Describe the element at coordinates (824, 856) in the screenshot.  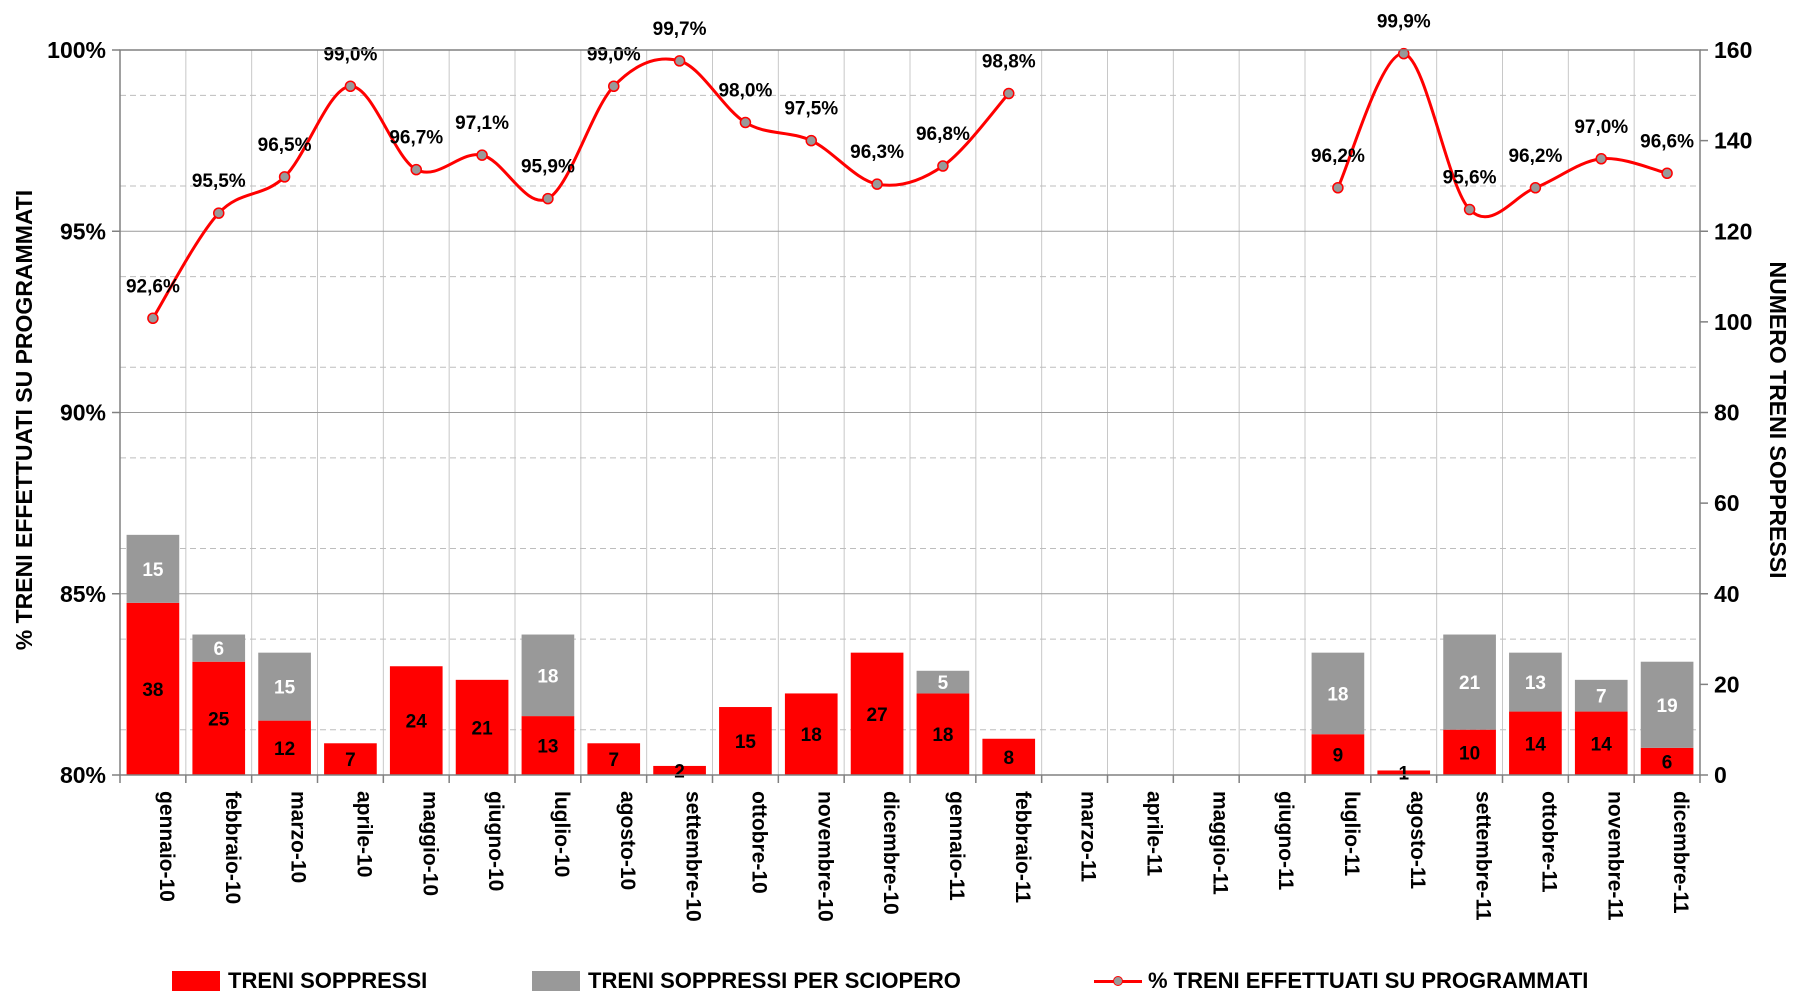
I see `x-tick-label: novembre-10` at that location.